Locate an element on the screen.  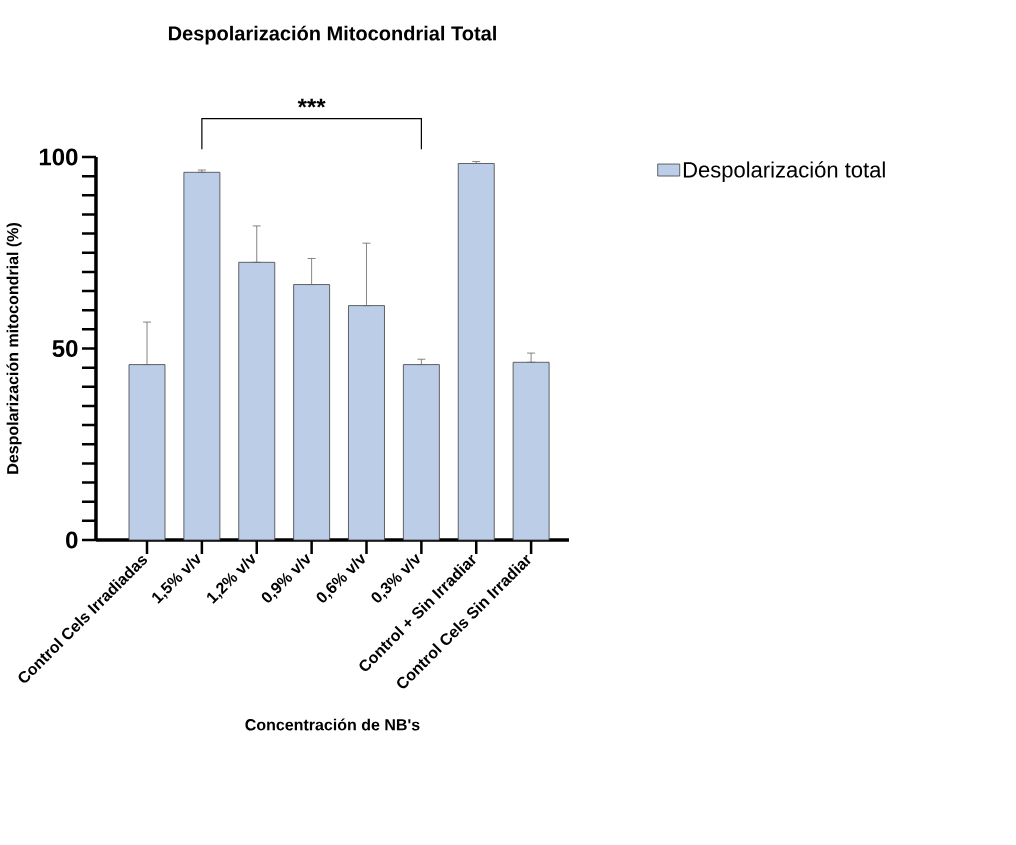
legend-label: Despolarización total is located at coordinates (784, 171).